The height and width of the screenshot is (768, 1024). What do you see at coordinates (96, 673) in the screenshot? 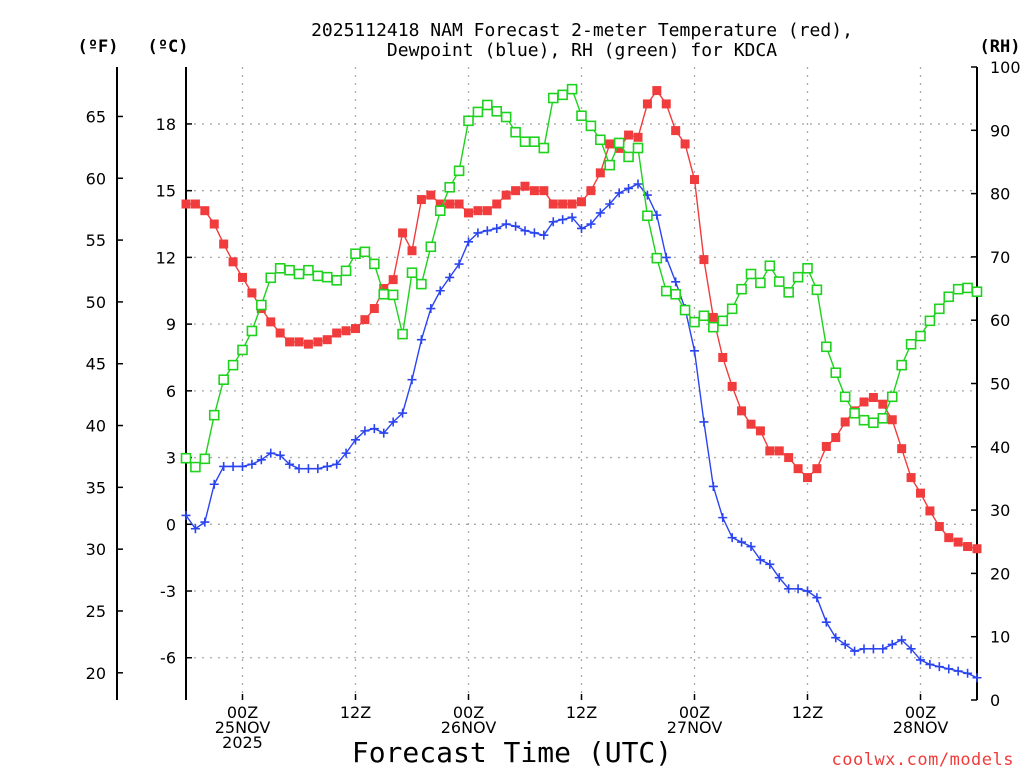
I see `fahrenheit-tick-label: 20` at bounding box center [96, 673].